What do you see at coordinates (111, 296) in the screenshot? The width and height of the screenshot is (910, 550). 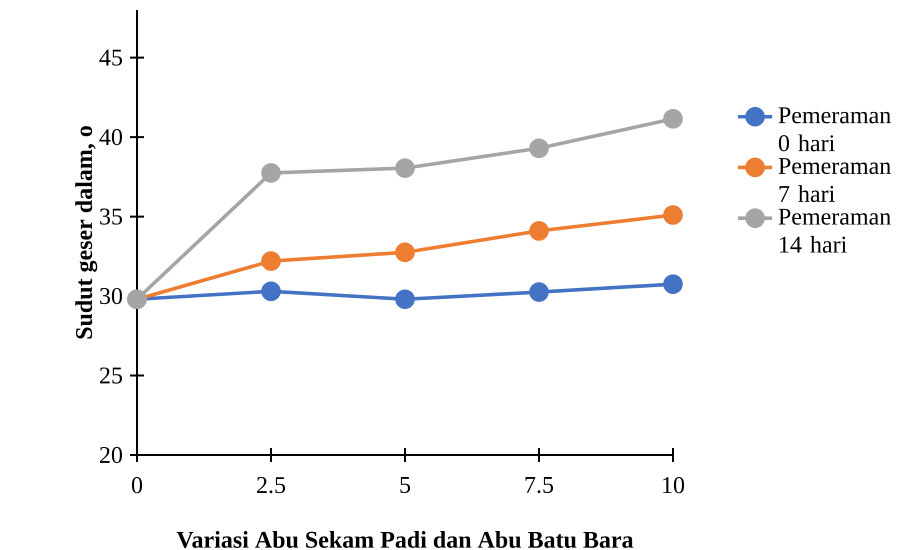 I see `y-tick-label: 30` at bounding box center [111, 296].